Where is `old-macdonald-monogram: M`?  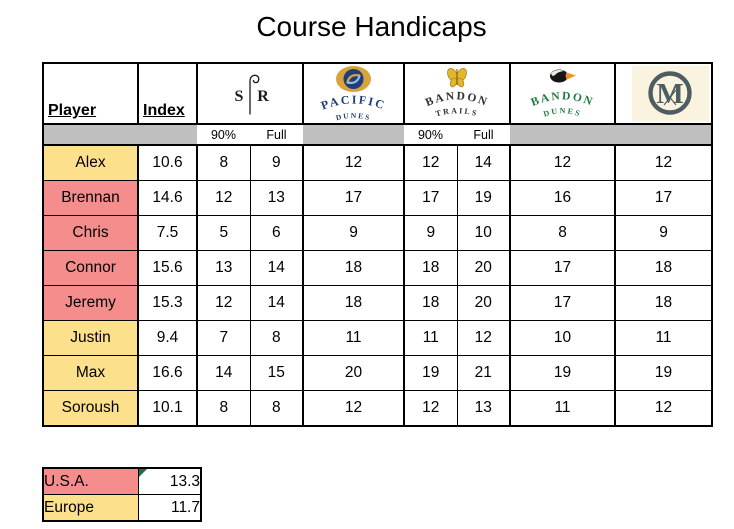
old-macdonald-monogram: M is located at coordinates (669, 94).